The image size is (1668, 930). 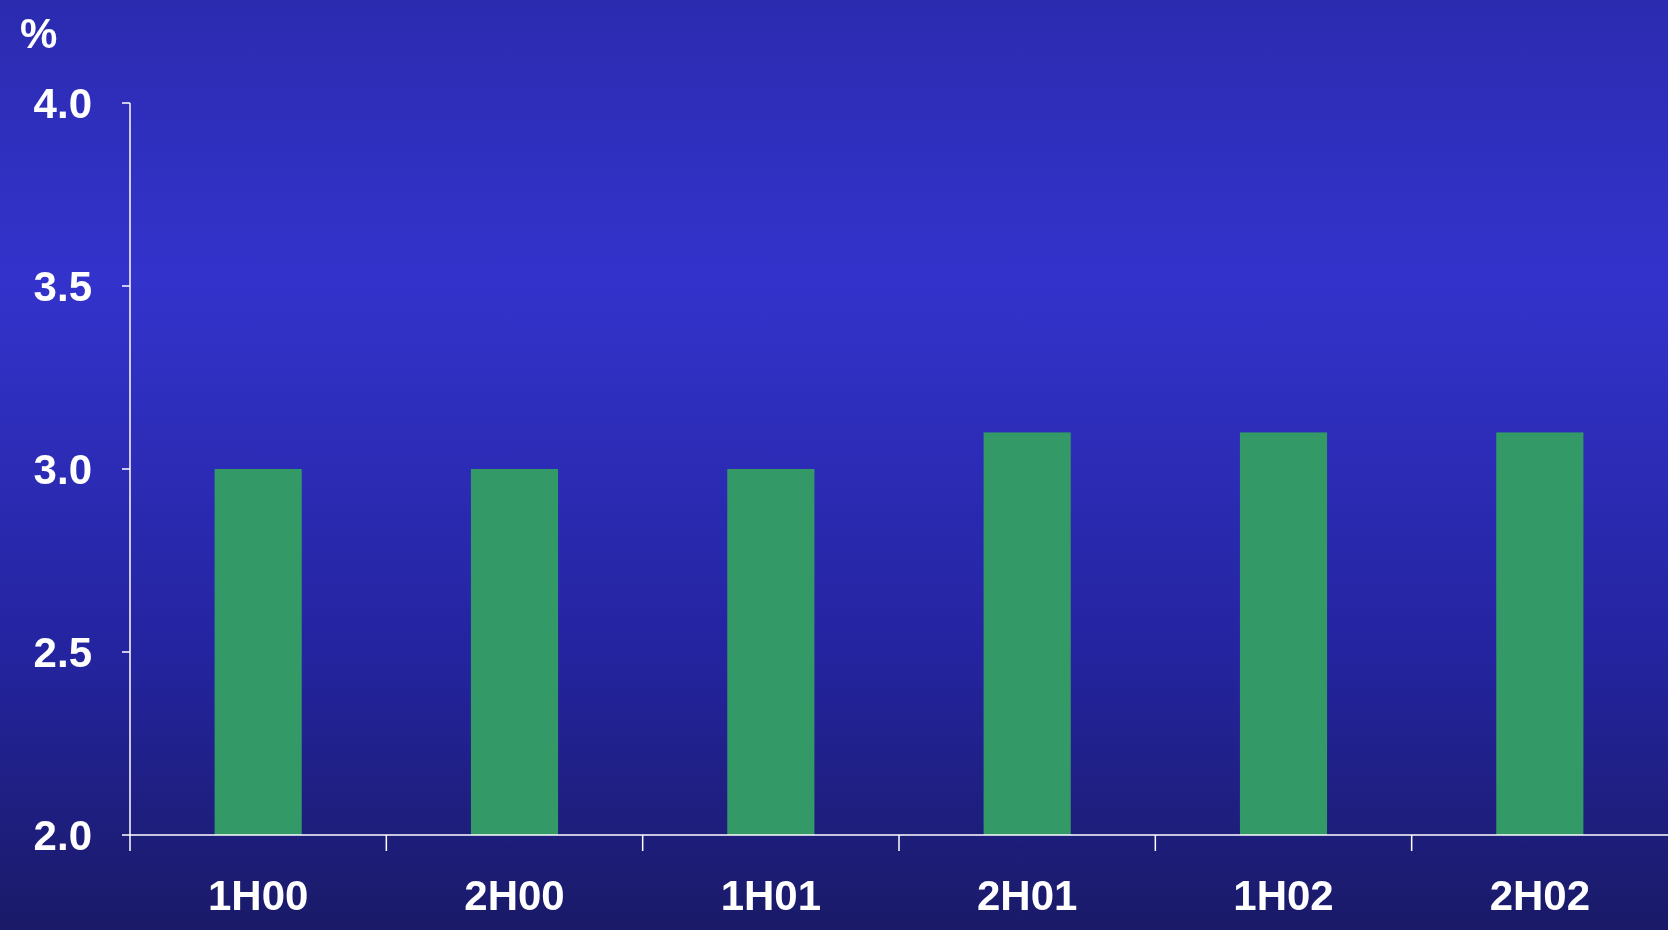 I want to click on x-tick-label: 1H00, so click(x=258, y=895).